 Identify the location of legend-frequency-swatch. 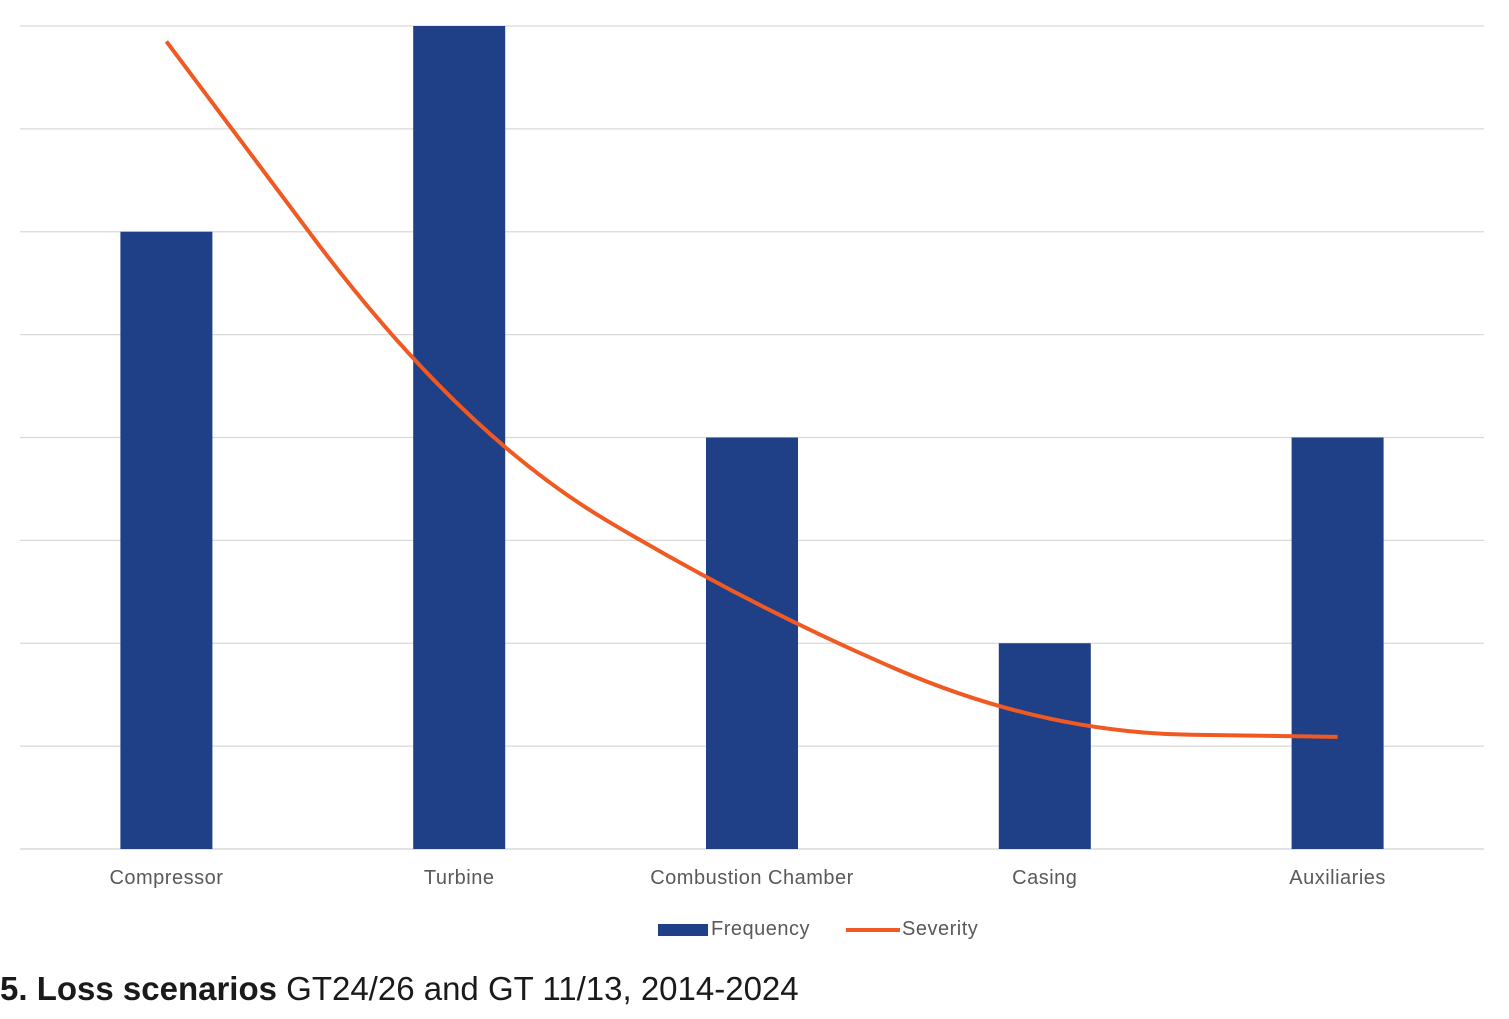
(683, 930).